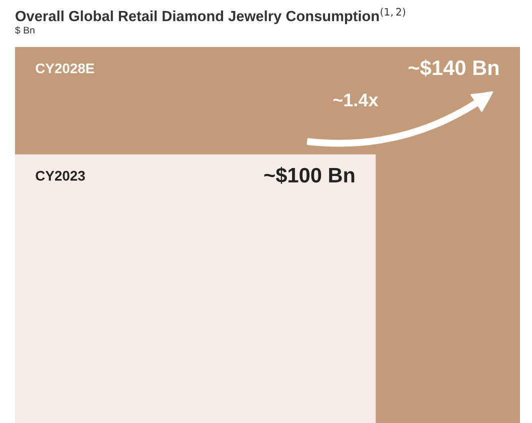 Image resolution: width=532 pixels, height=423 pixels. Describe the element at coordinates (453, 67) in the screenshot. I see `data-label: ~$140 Bn` at that location.